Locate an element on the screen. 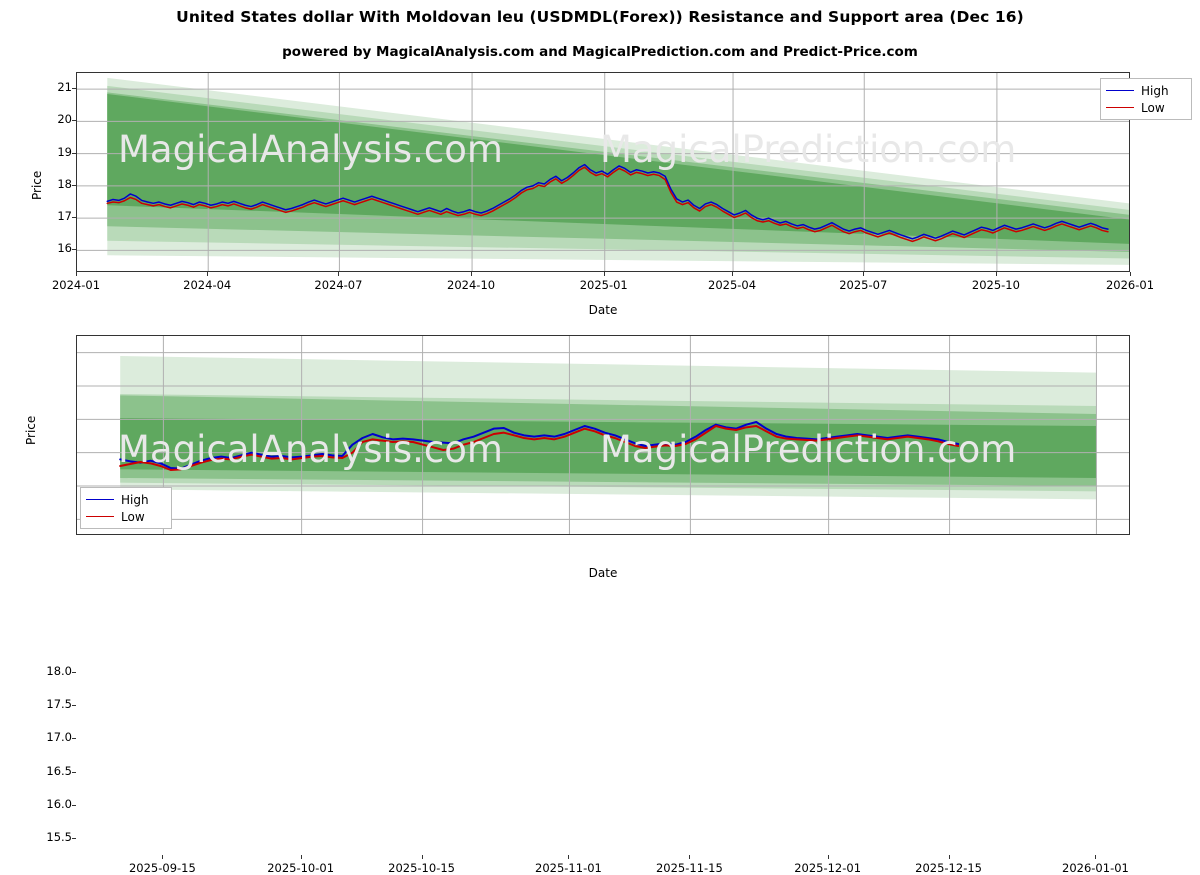  y-tick-label: 18.0 is located at coordinates (59, 670).